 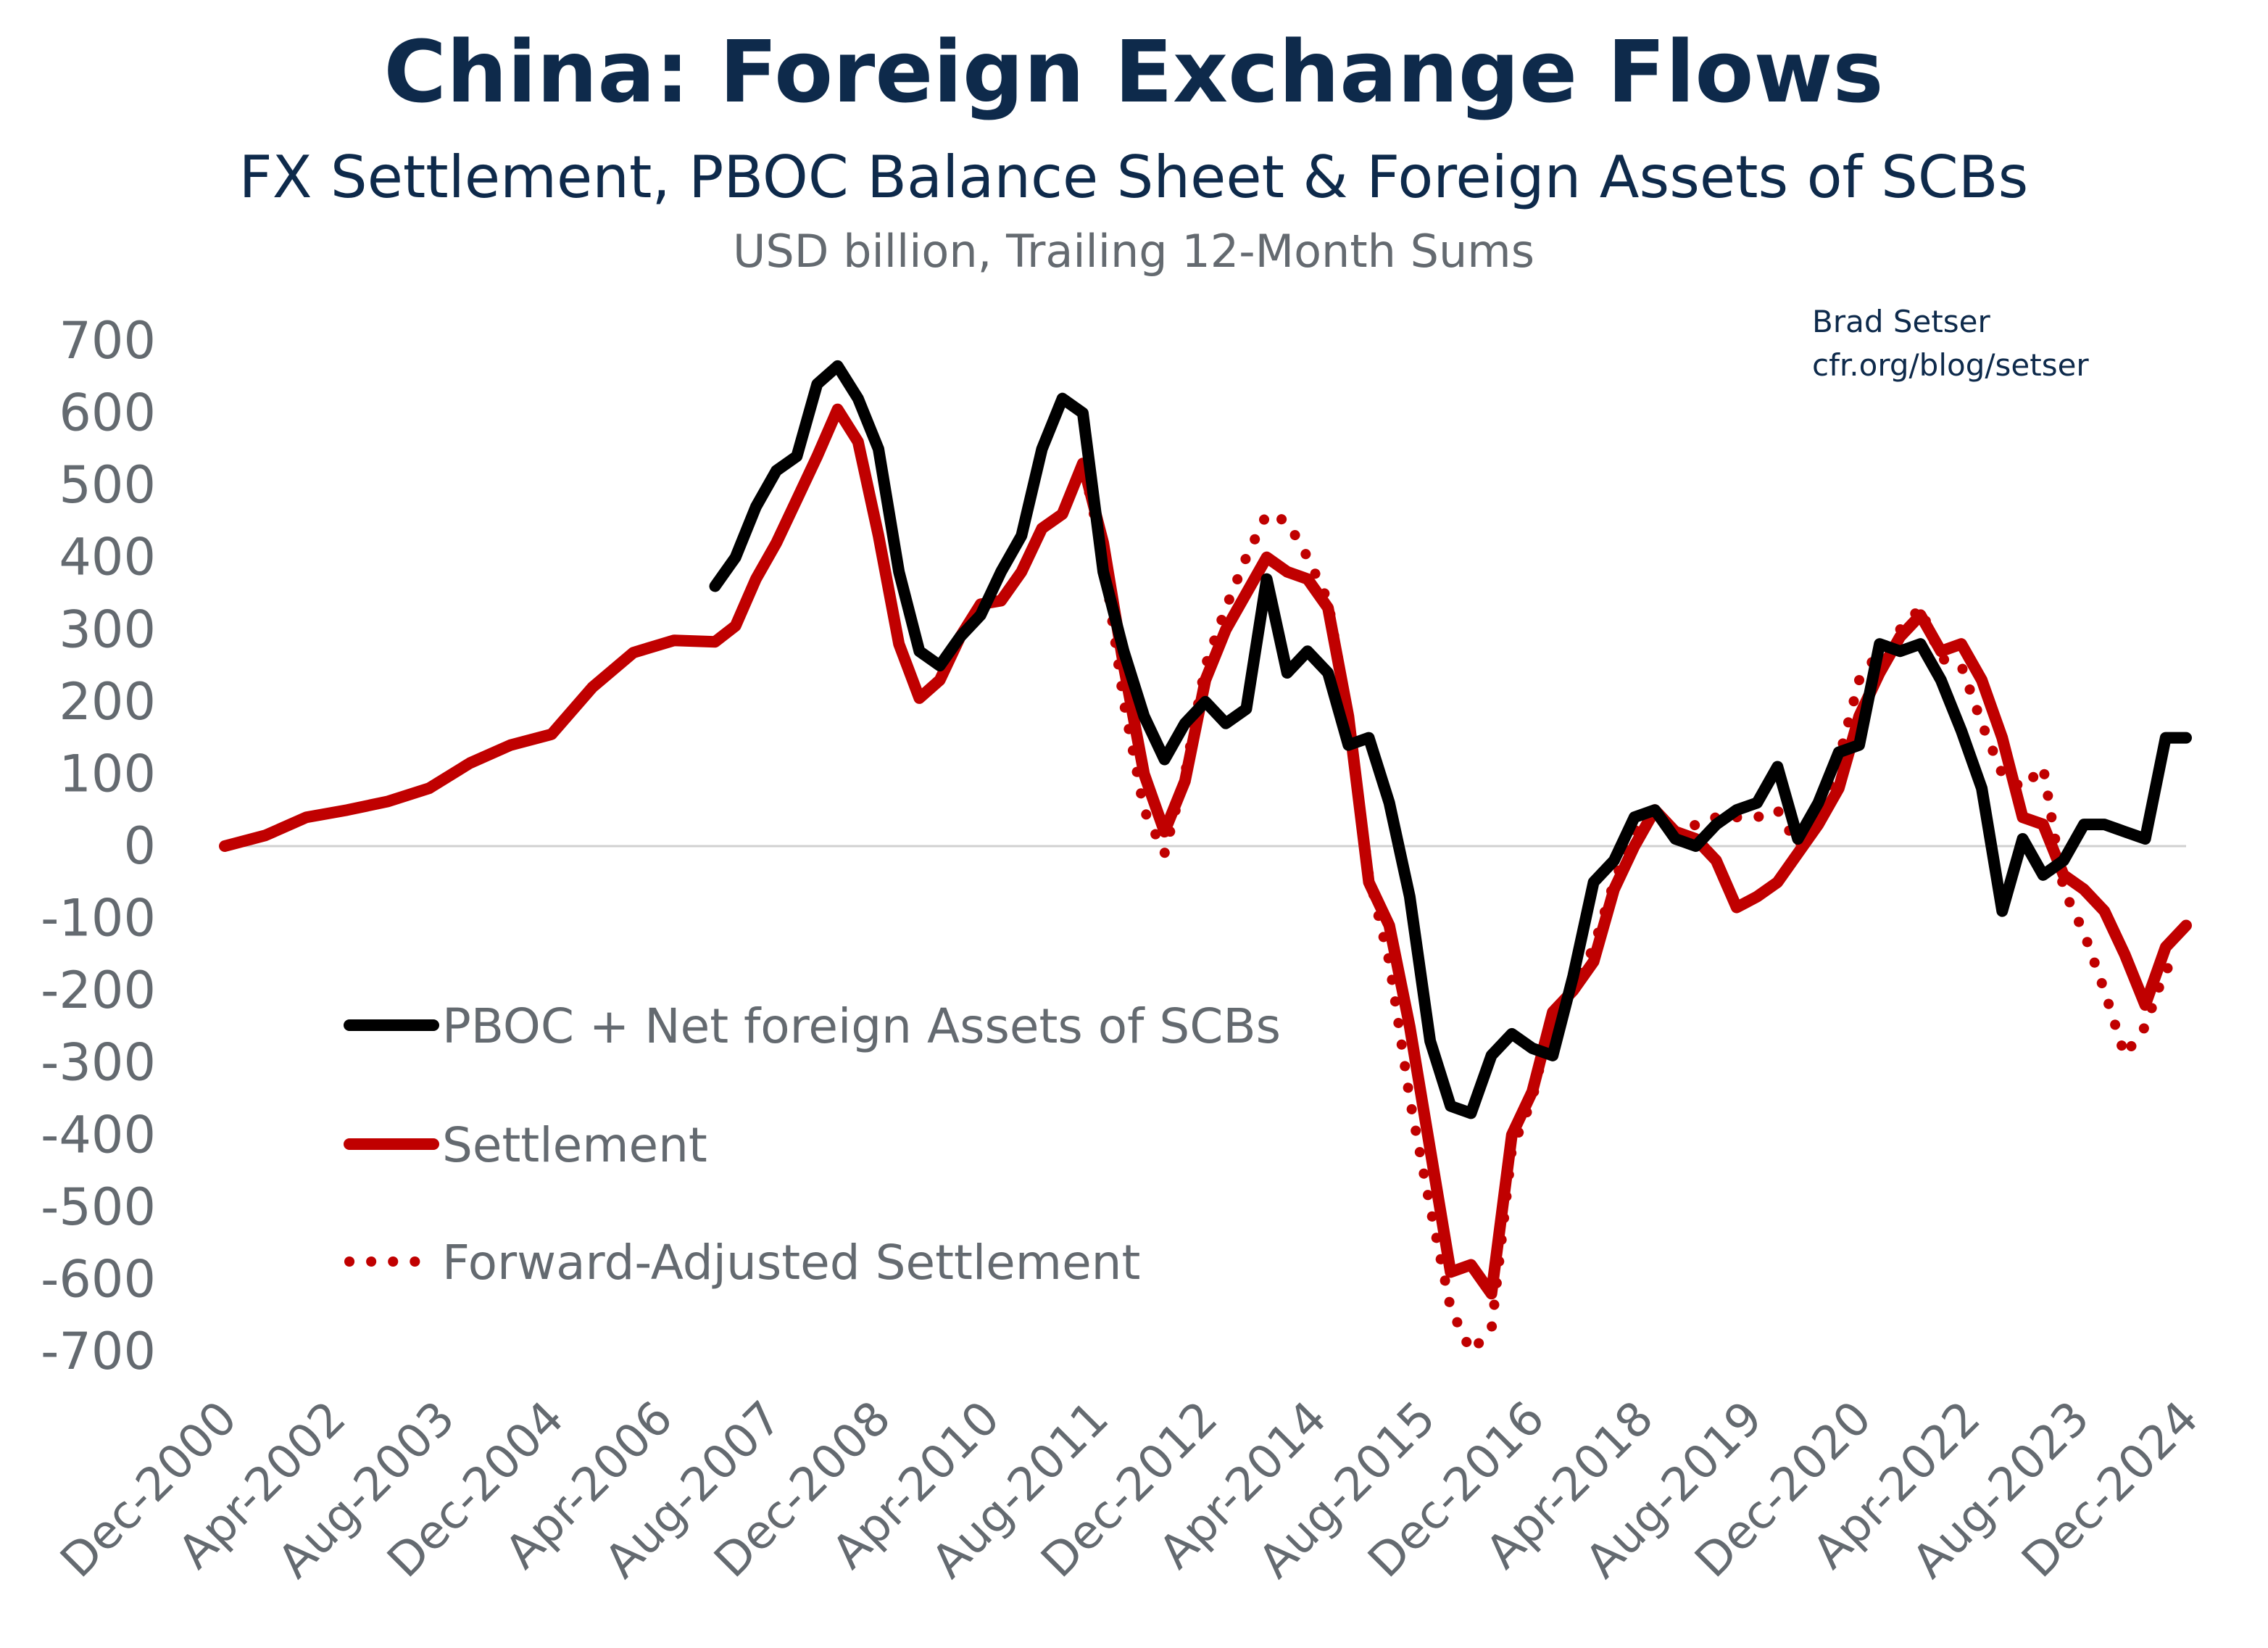 What do you see at coordinates (98, 918) in the screenshot?
I see `y-tick-label: -100` at bounding box center [98, 918].